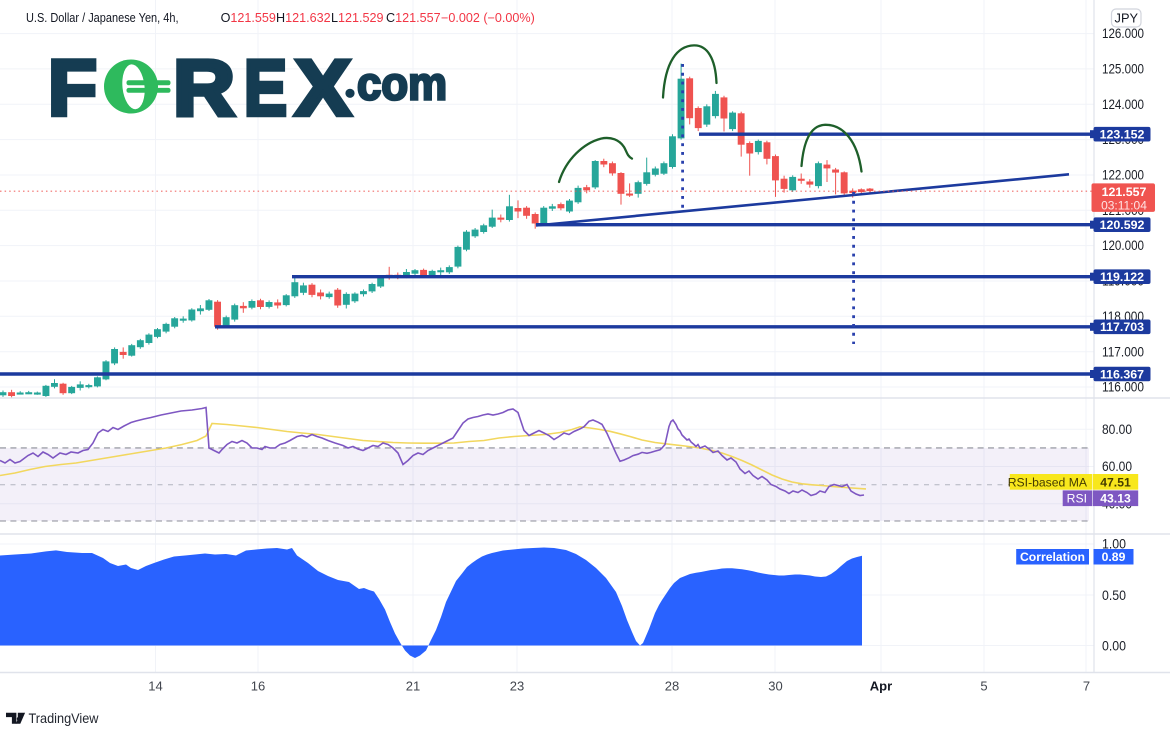 This screenshot has height=741, width=1170. Describe the element at coordinates (1122, 327) in the screenshot. I see `svg-text: 117.703` at that location.